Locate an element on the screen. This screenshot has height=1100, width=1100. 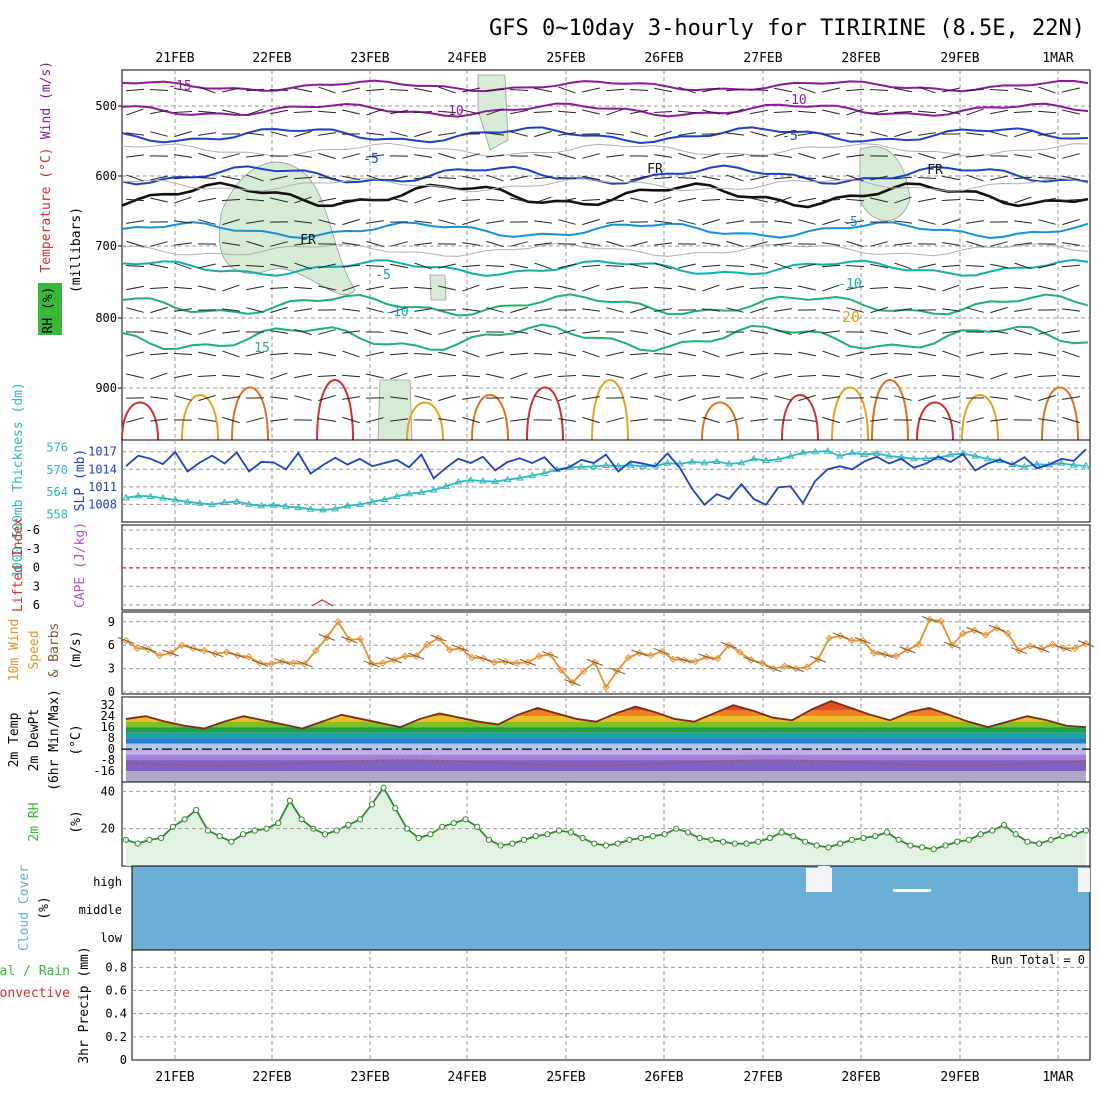
cloud-level-label: middle is located at coordinates (100, 910).